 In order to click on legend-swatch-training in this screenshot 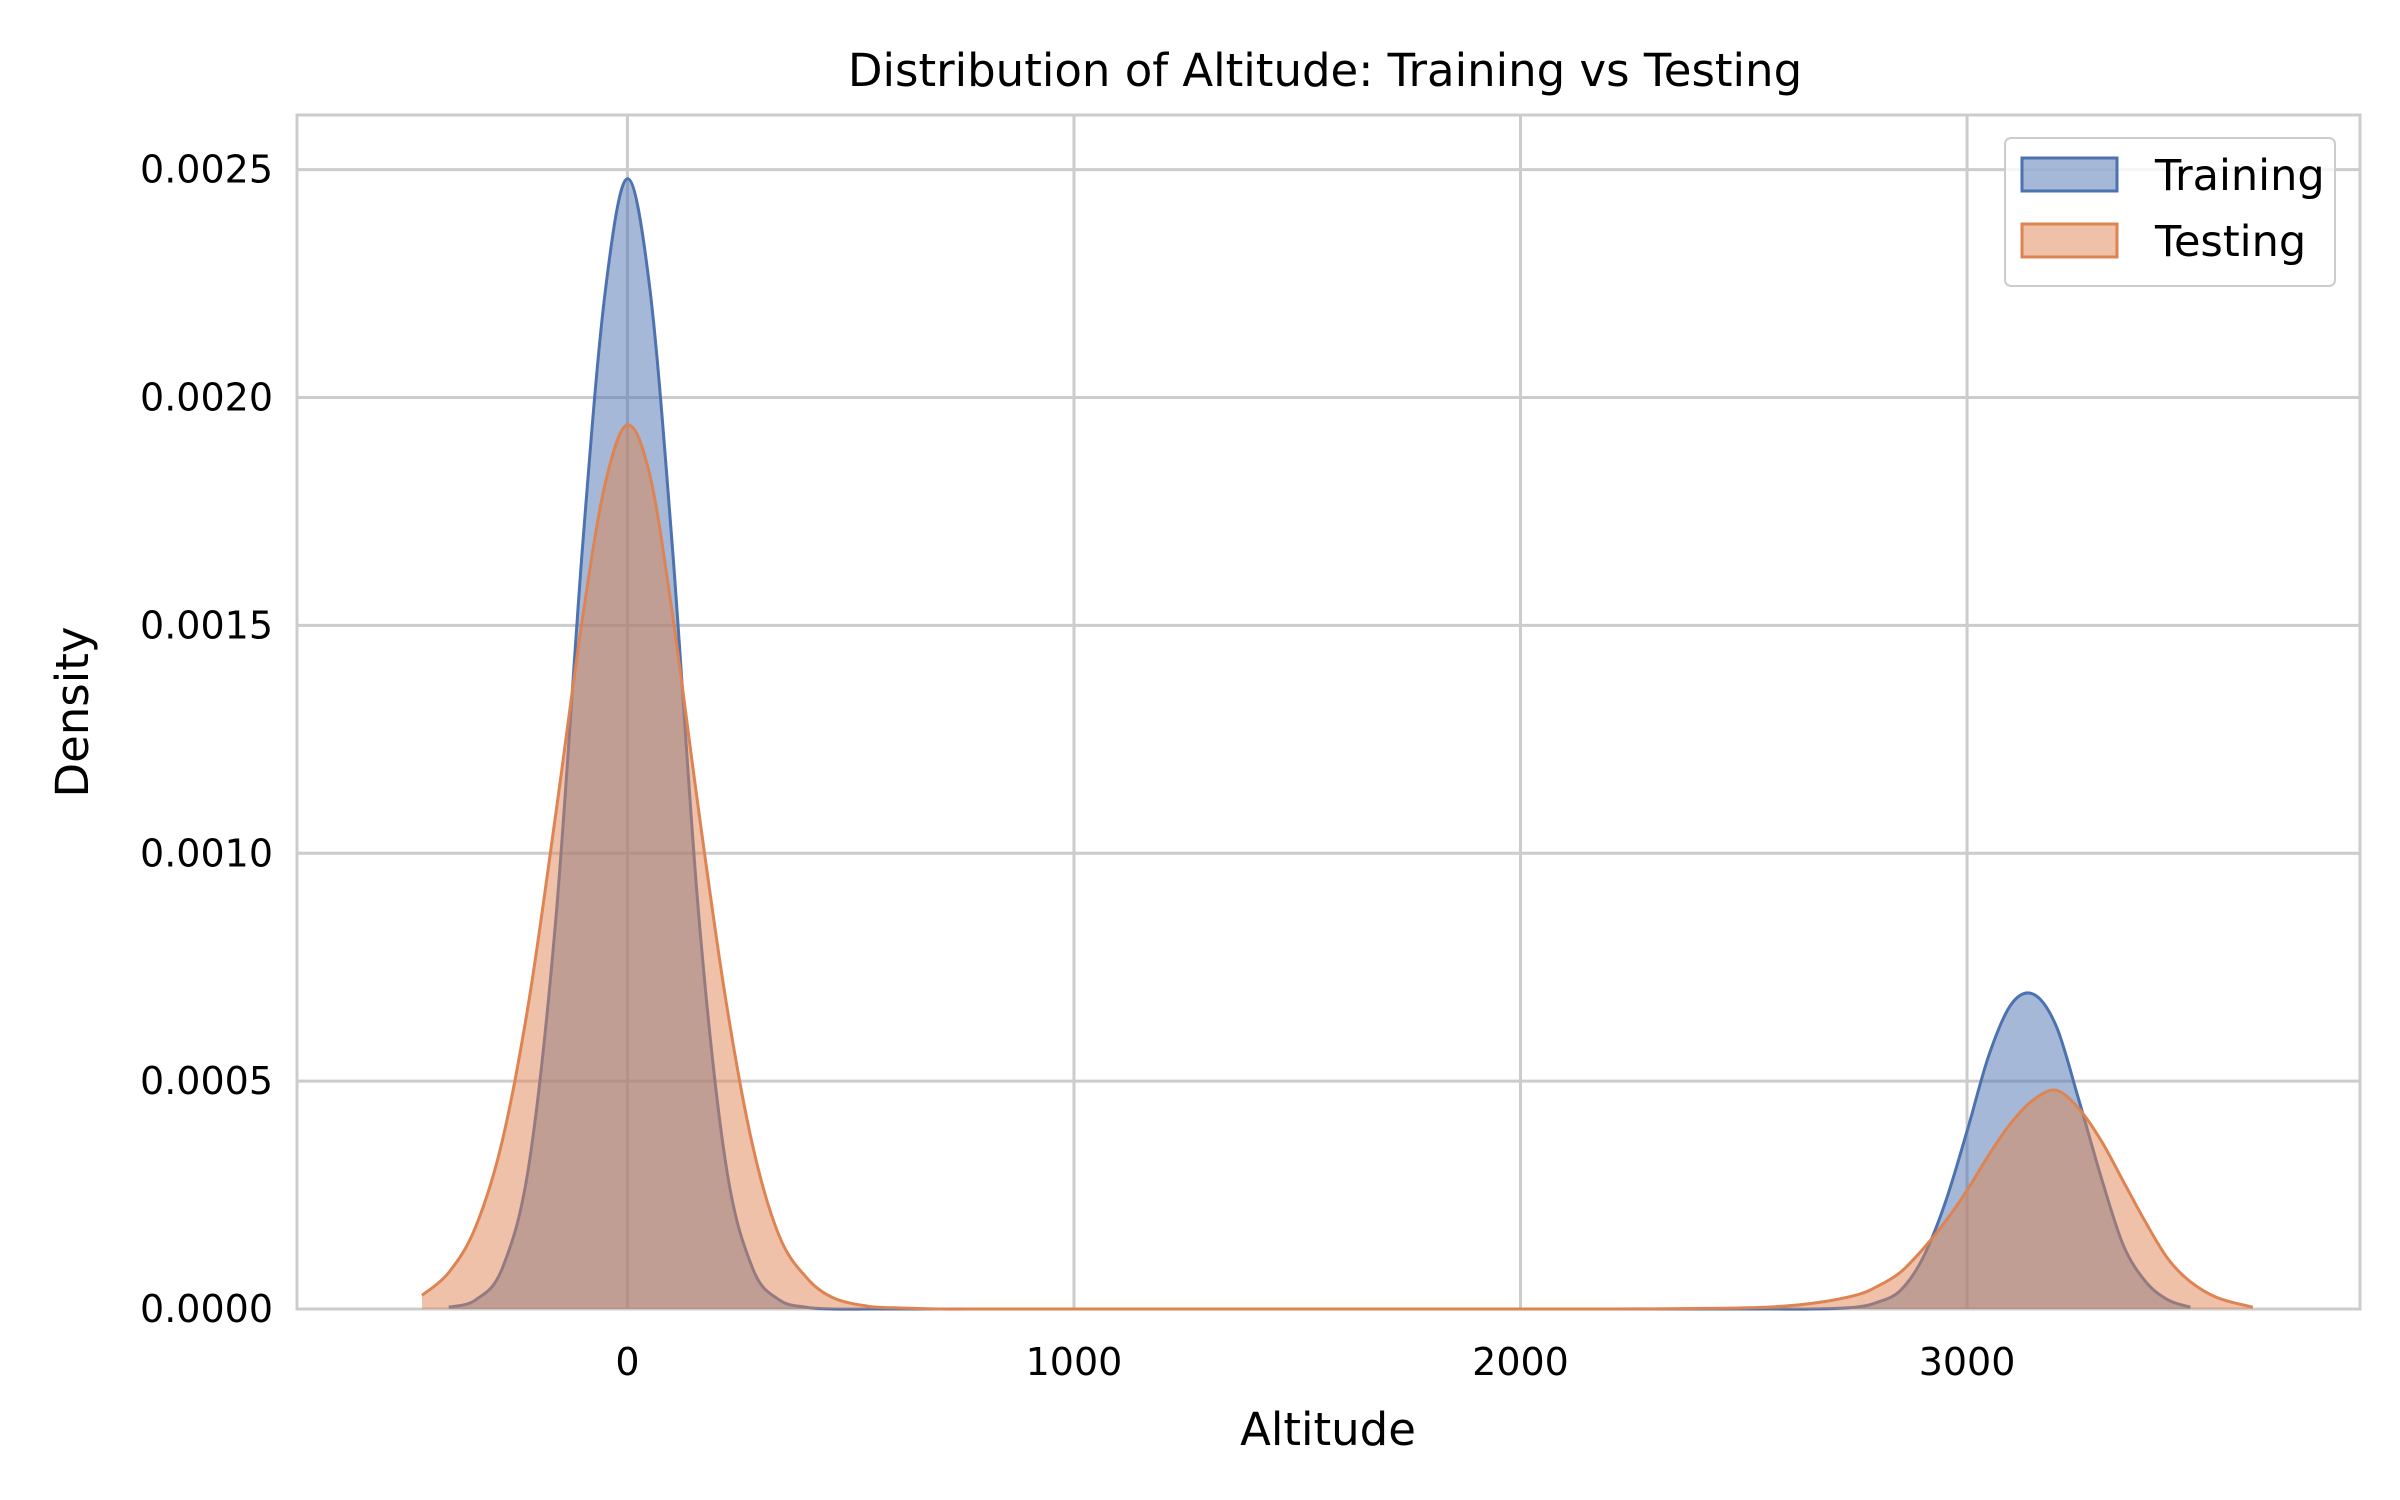, I will do `click(2069, 174)`.